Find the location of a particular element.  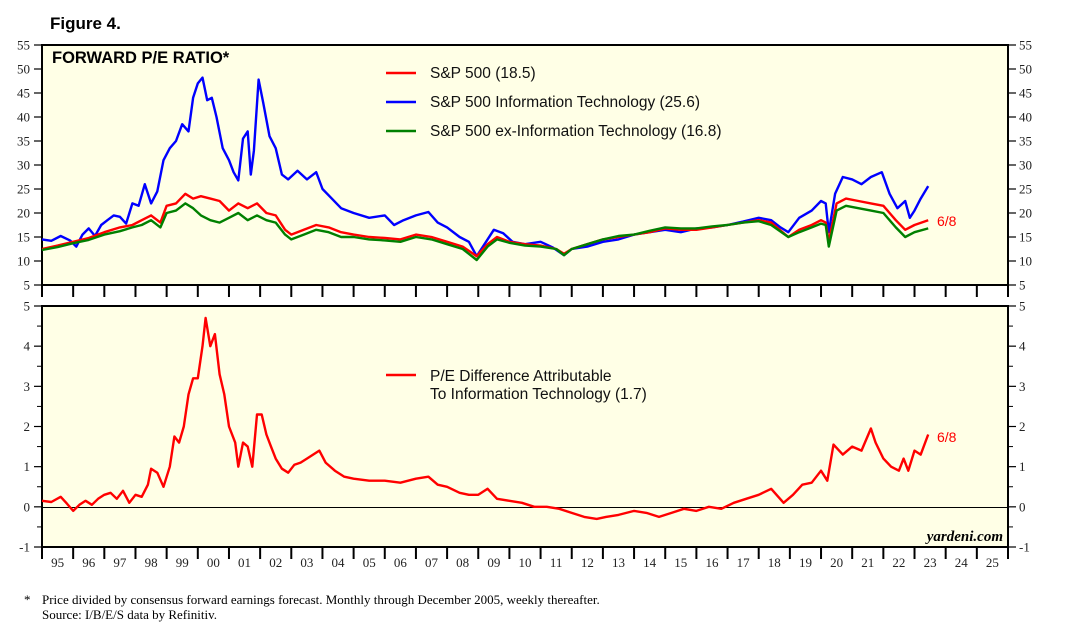

lower-y-axis-left: -1 0 1 2 3 4 5 is located at coordinates (30, 427).